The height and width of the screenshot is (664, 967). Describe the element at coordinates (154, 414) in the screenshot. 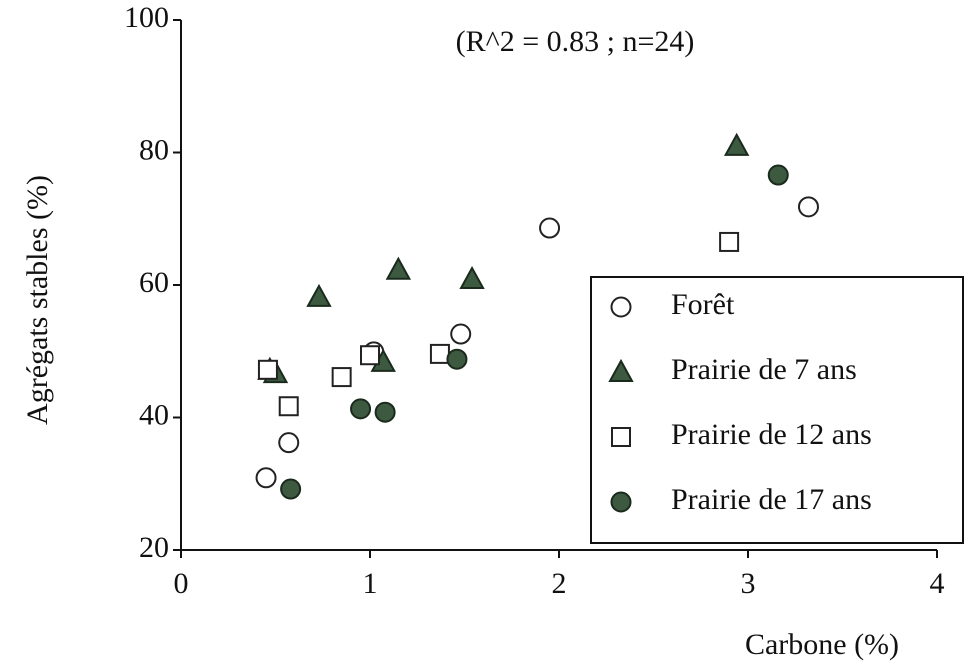

I see `y-tick-label: 40` at that location.